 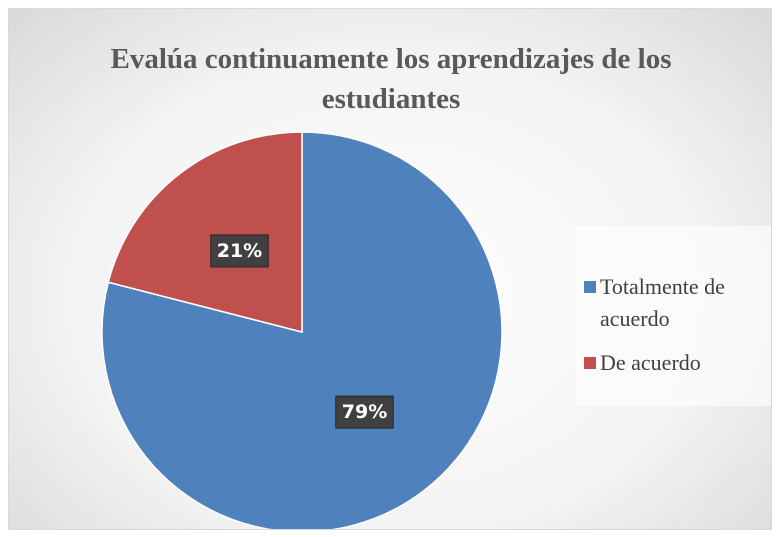 I want to click on legend-item: De acuerdo, so click(x=677, y=363).